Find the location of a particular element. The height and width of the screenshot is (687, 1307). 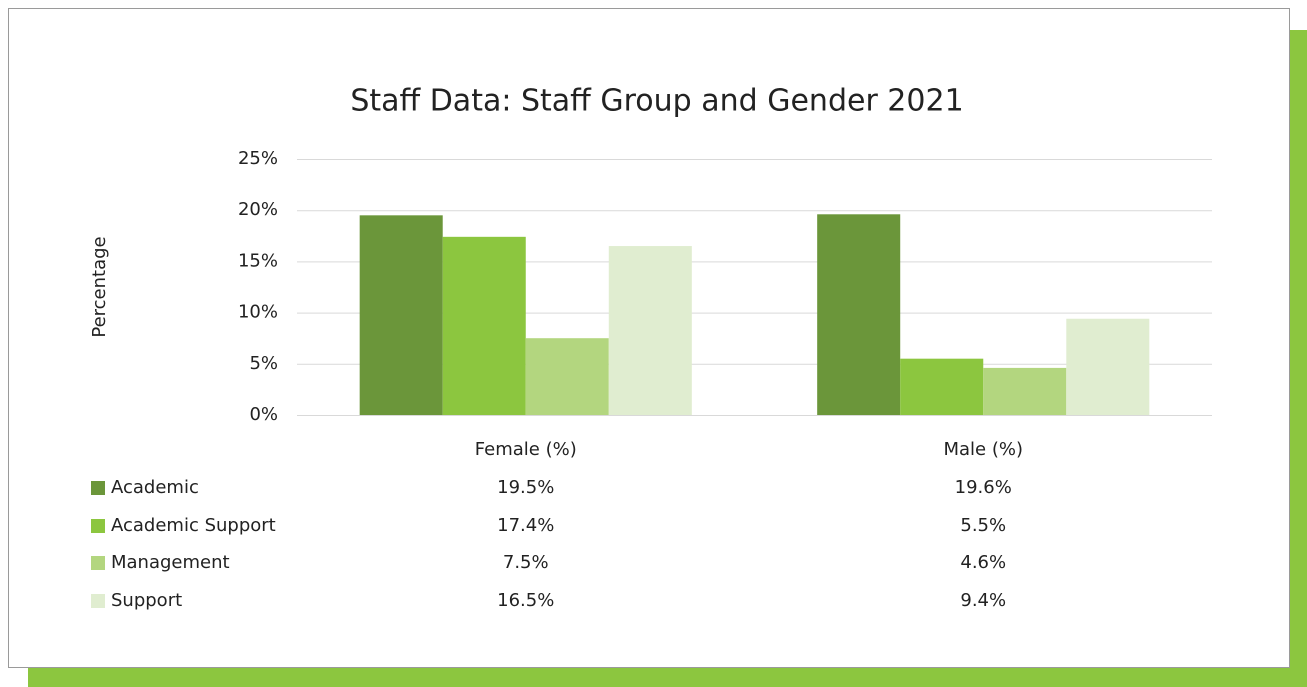

y-tick-label: 20% is located at coordinates (258, 209).